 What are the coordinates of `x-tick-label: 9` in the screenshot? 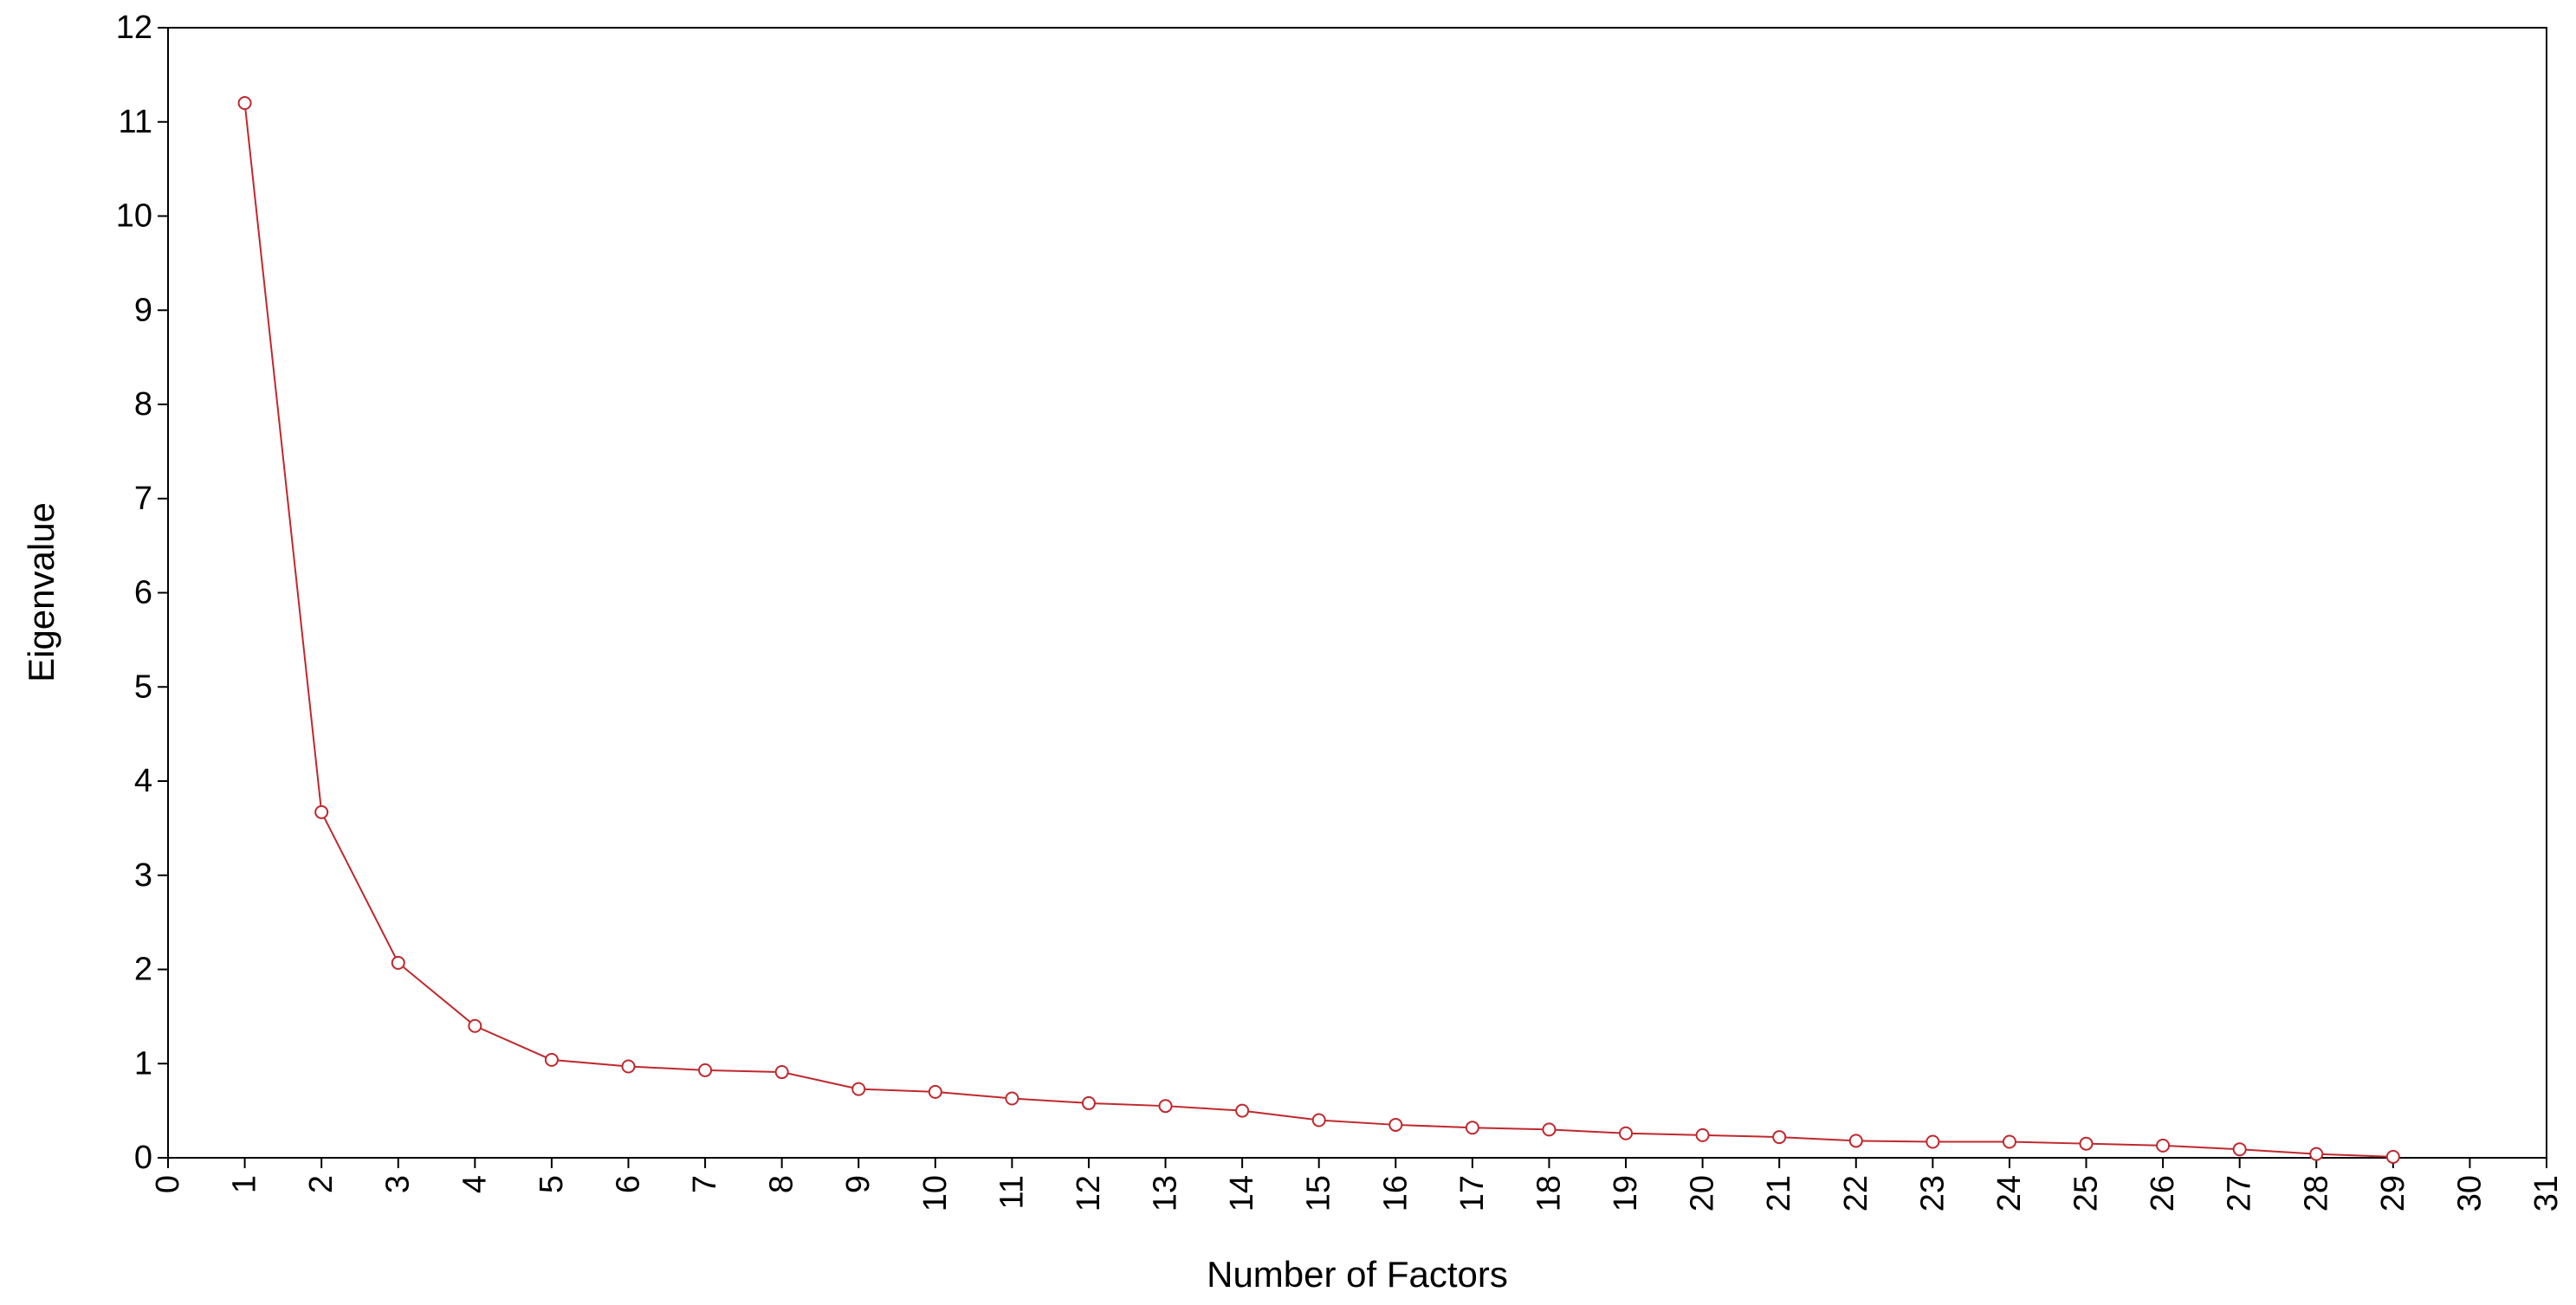 It's located at (858, 1184).